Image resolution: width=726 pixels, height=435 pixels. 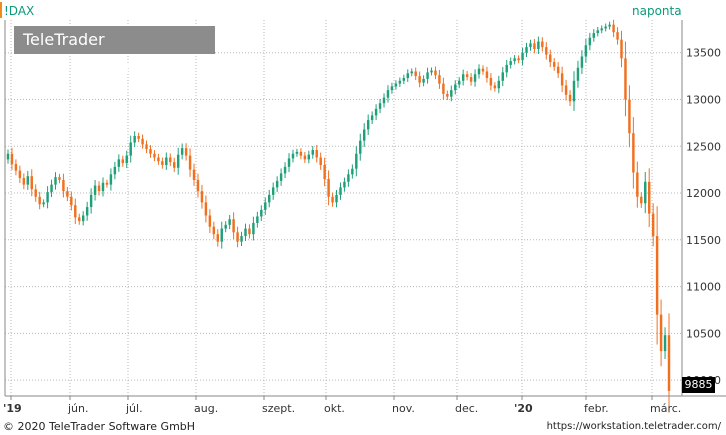 I want to click on x-tick-label-3: aug., so click(x=206, y=408).